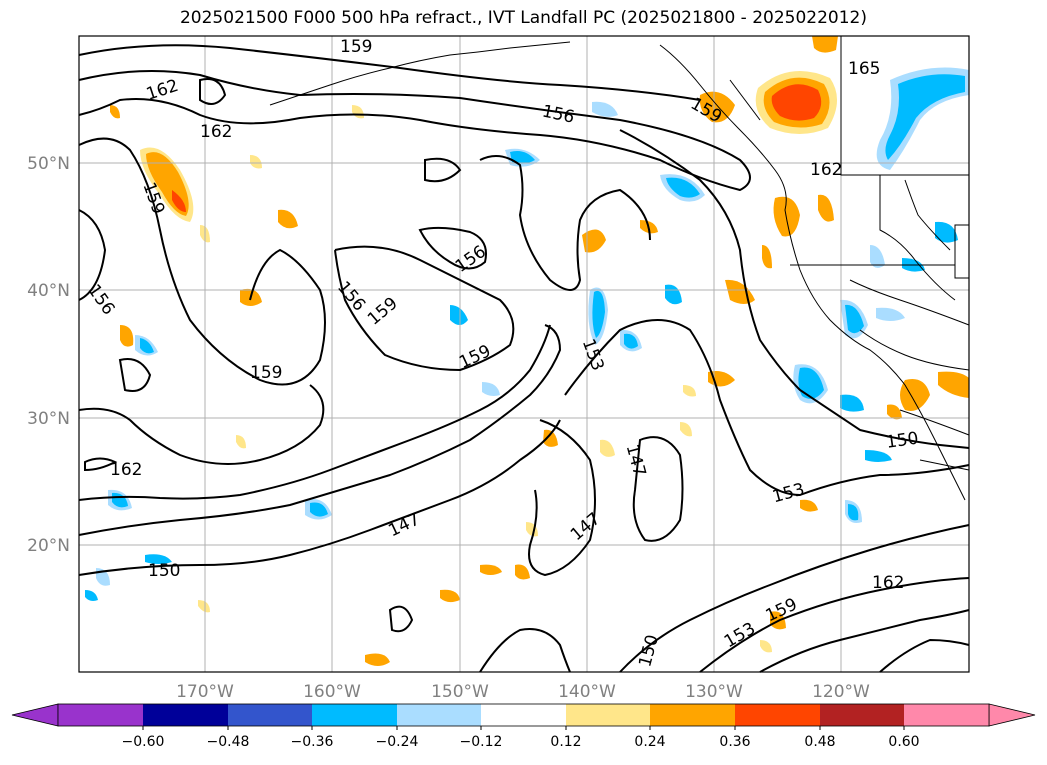 The height and width of the screenshot is (765, 1047). I want to click on lon-label-160w: 160°W, so click(332, 692).